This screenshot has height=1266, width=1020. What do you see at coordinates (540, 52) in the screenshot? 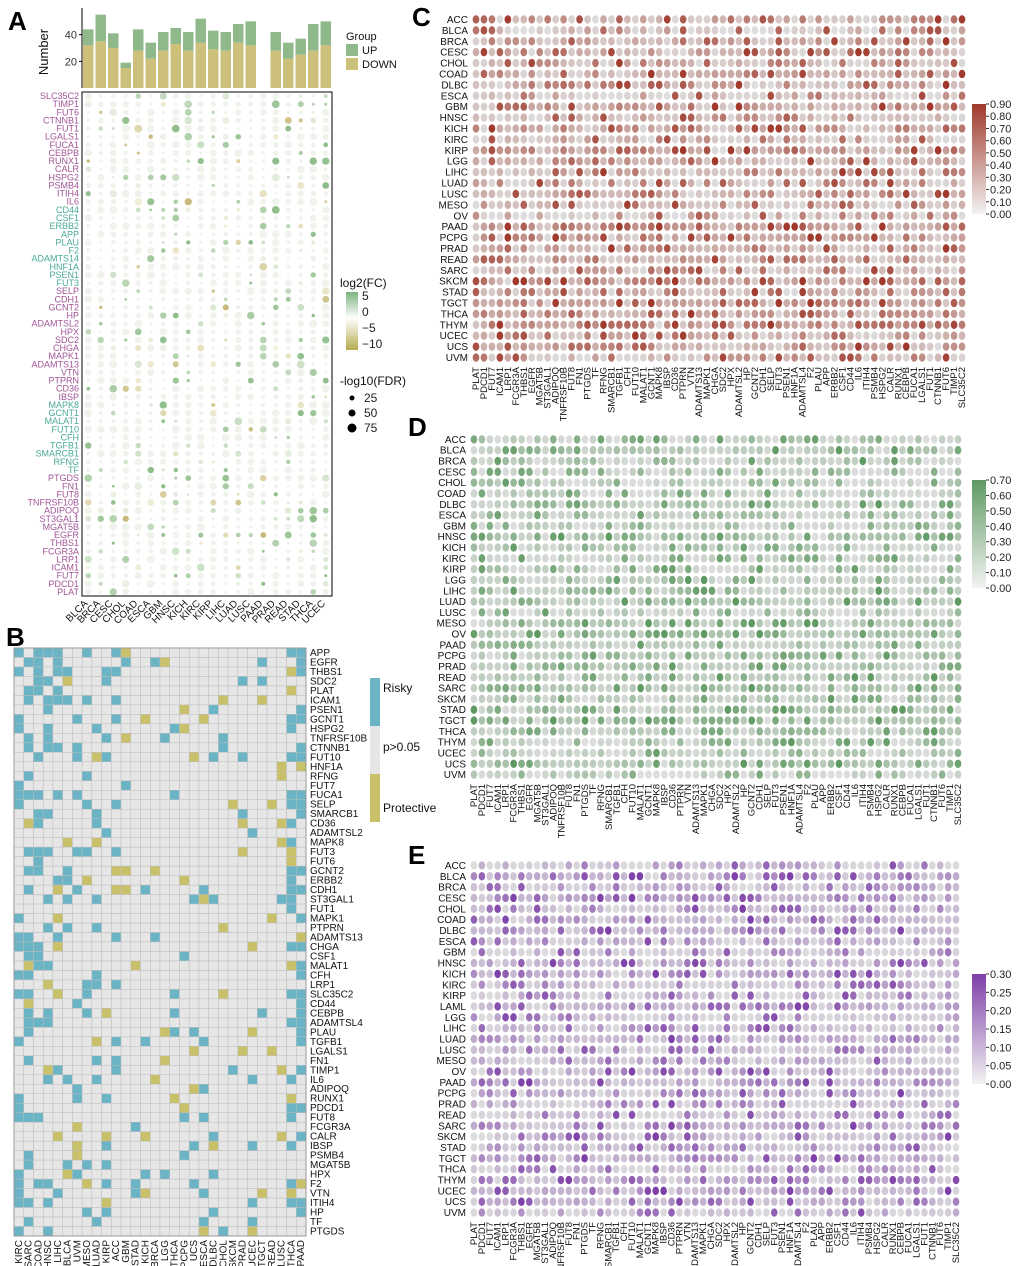
I see `dot-CESC-MGAT5B` at bounding box center [540, 52].